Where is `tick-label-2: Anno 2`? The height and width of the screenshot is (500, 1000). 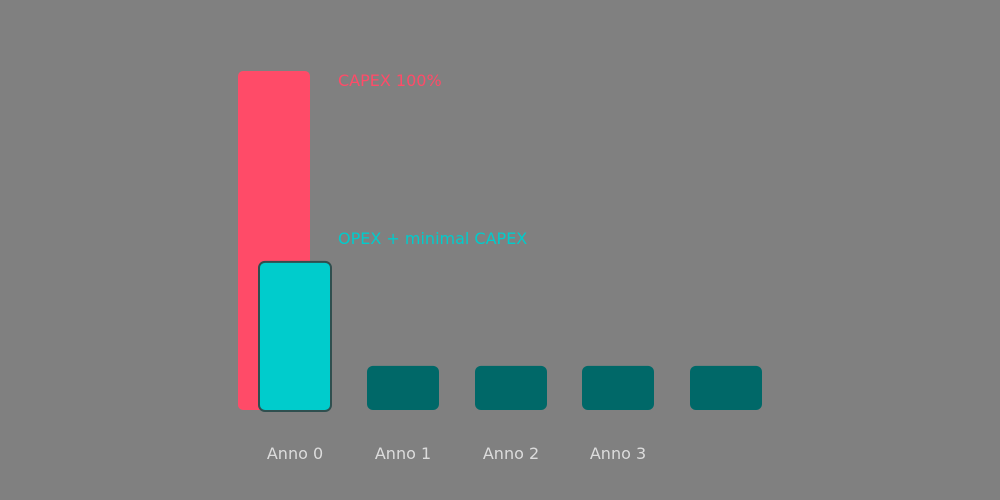
tick-label-2: Anno 2 is located at coordinates (511, 453).